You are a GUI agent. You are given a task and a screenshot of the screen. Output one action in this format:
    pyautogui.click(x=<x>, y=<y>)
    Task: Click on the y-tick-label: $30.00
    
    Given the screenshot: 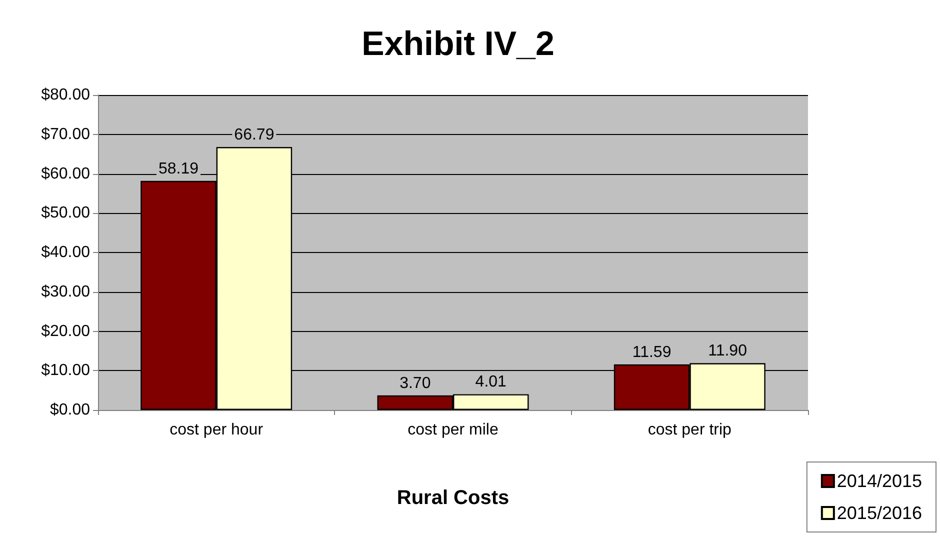 What is the action you would take?
    pyautogui.click(x=65, y=291)
    